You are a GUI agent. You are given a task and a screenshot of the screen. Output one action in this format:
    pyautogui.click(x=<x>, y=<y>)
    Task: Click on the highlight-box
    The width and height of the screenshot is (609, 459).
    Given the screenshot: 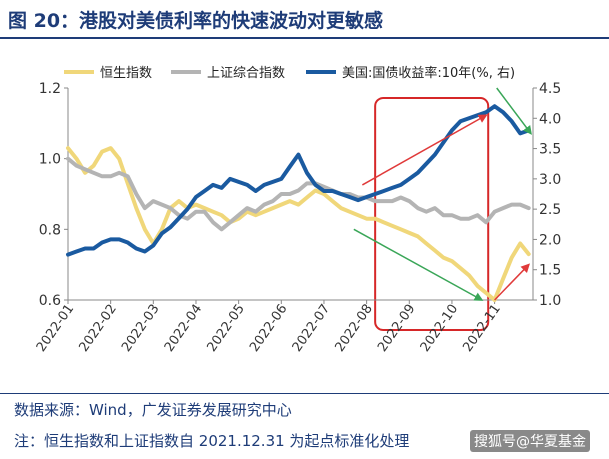 What is the action you would take?
    pyautogui.click(x=432, y=214)
    